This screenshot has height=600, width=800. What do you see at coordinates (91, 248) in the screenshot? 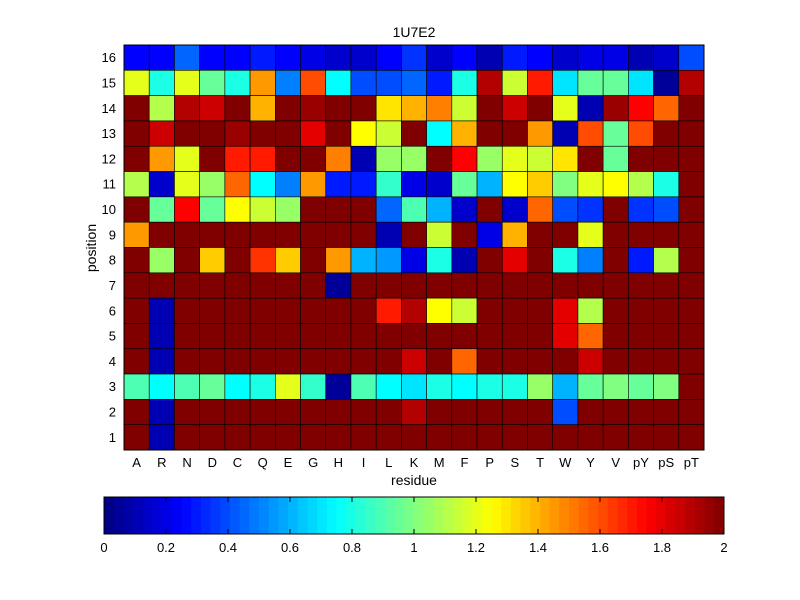
I see `y-axis-label: position` at bounding box center [91, 248].